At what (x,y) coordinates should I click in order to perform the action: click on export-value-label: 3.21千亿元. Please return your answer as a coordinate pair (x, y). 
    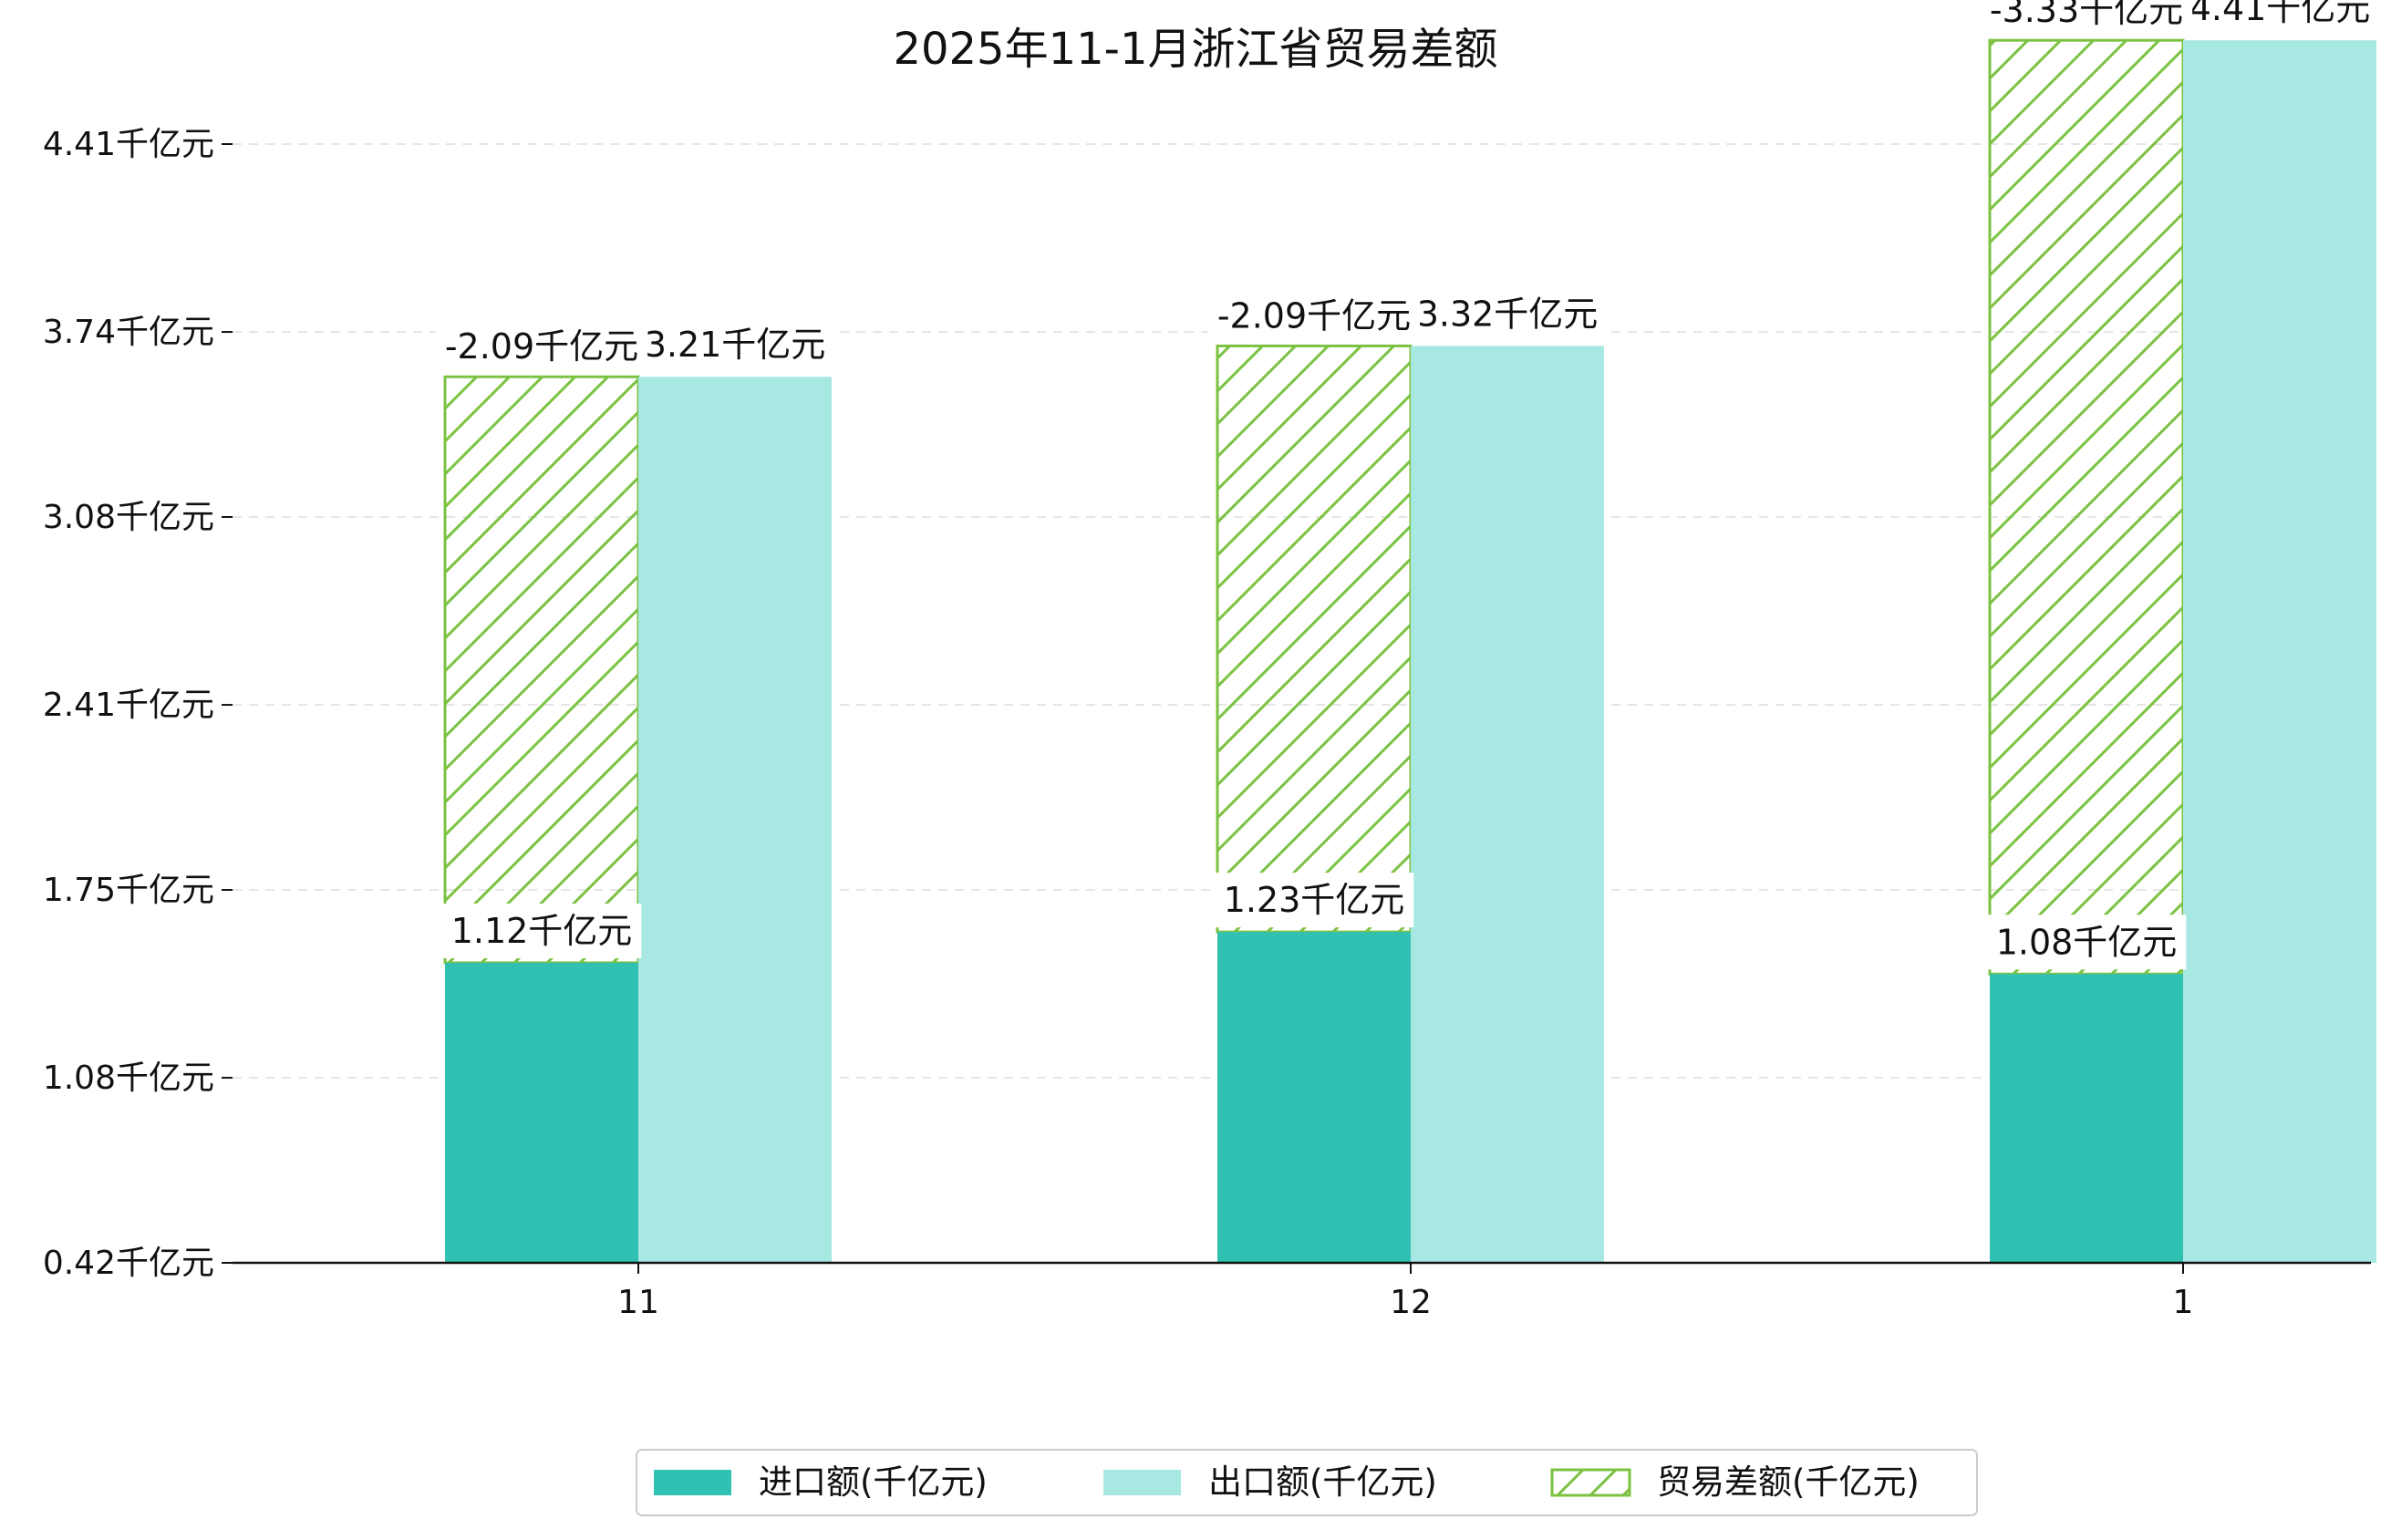
    Looking at the image, I should click on (736, 345).